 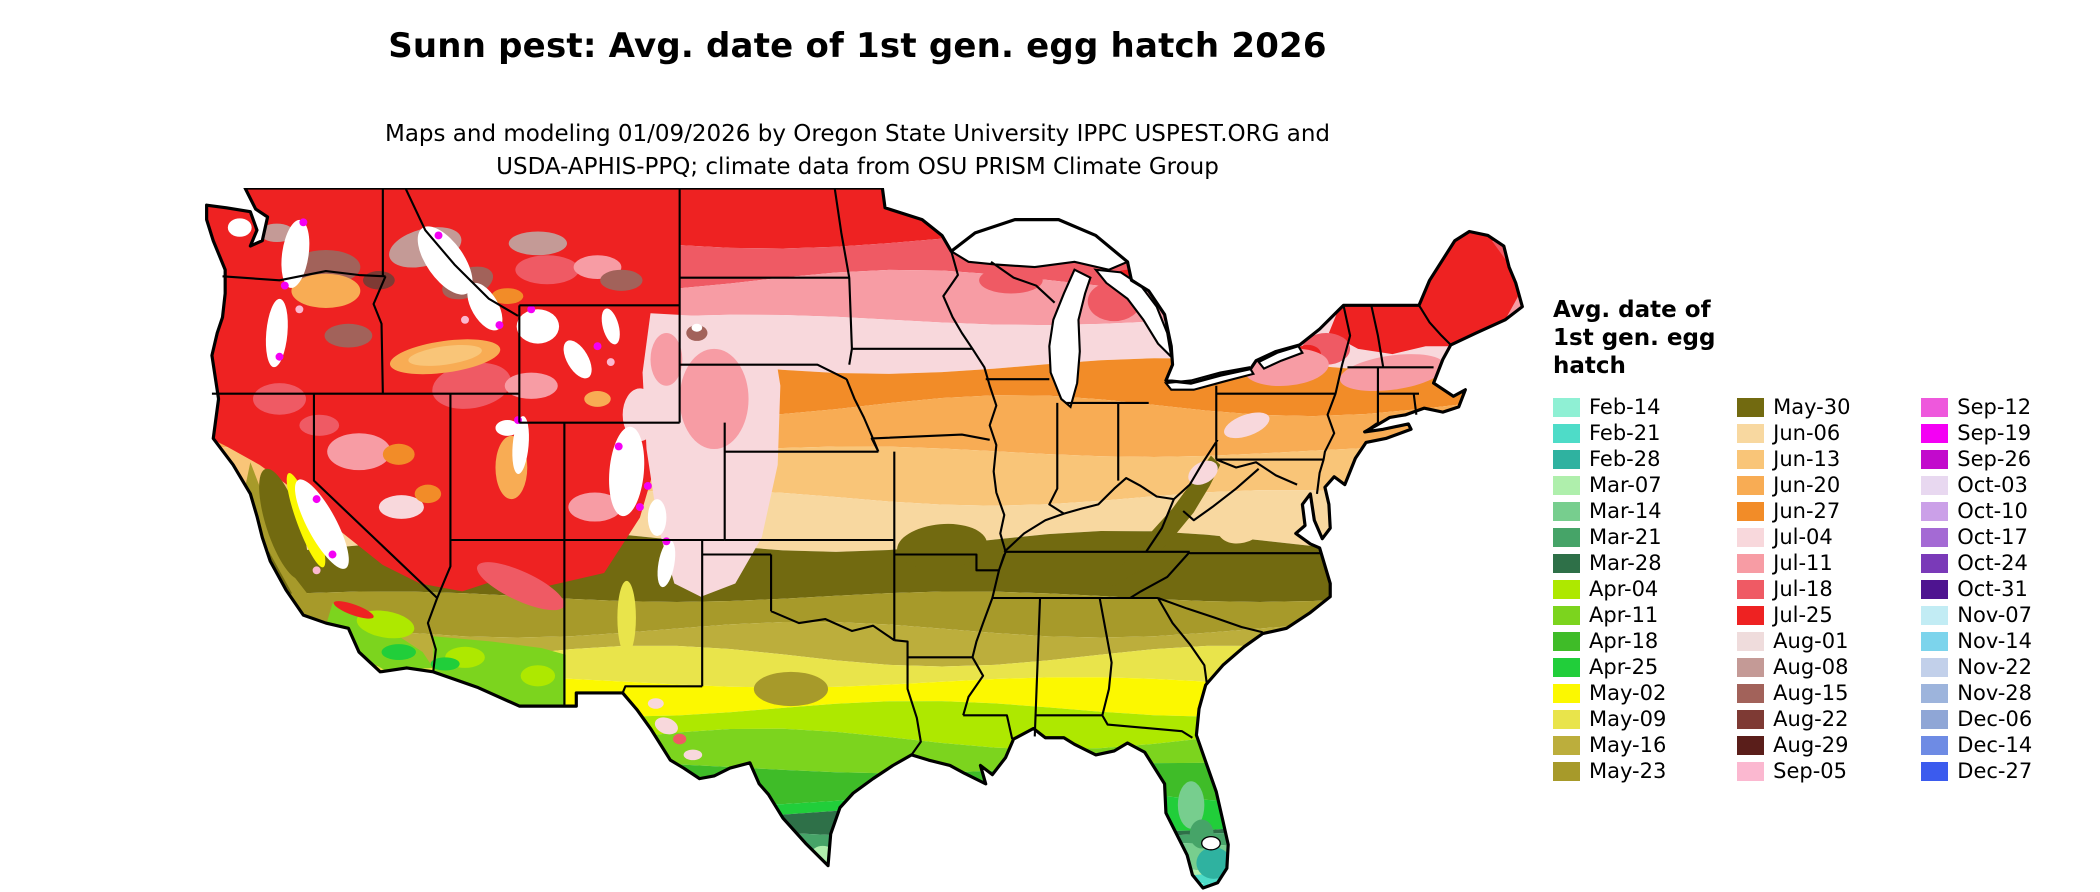 What do you see at coordinates (1807, 511) in the screenshot?
I see `legend-label: Jun-27` at bounding box center [1807, 511].